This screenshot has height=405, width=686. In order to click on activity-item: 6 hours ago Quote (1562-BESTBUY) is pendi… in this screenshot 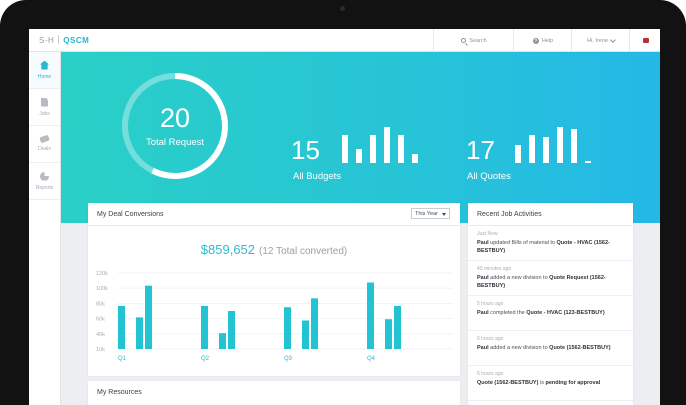, I will do `click(550, 383)`.